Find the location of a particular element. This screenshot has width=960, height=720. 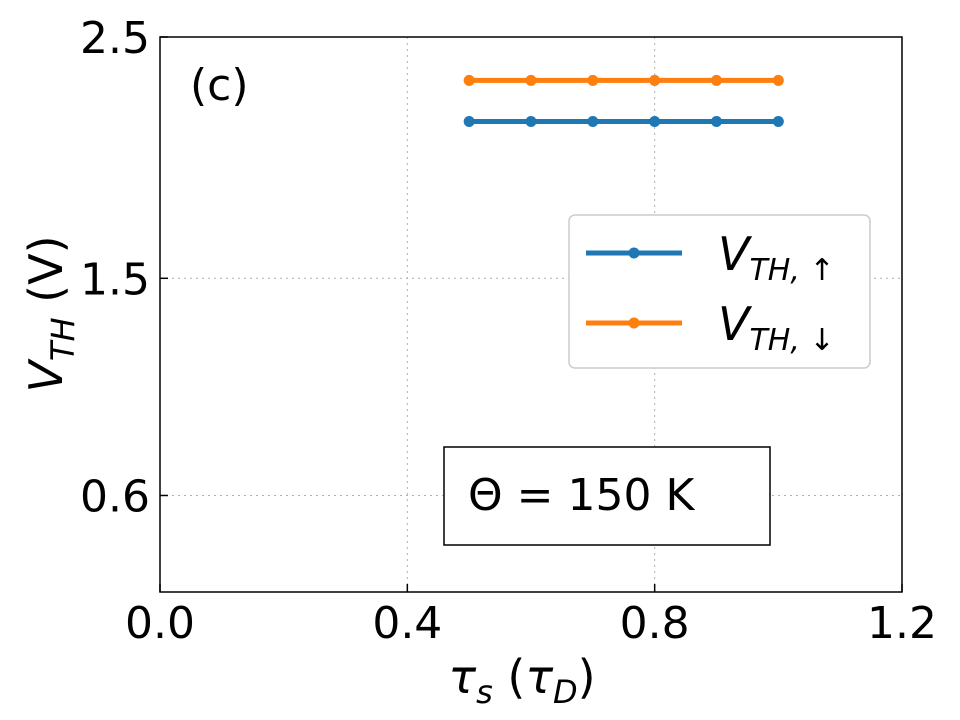

legend-label-up: VTH, ↑ is located at coordinates (776, 257).